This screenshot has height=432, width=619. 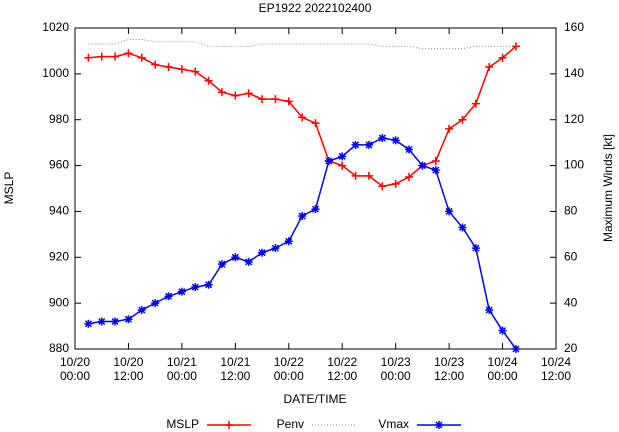 What do you see at coordinates (608, 188) in the screenshot?
I see `y2-axis-label: Maximum Winds [kt]` at bounding box center [608, 188].